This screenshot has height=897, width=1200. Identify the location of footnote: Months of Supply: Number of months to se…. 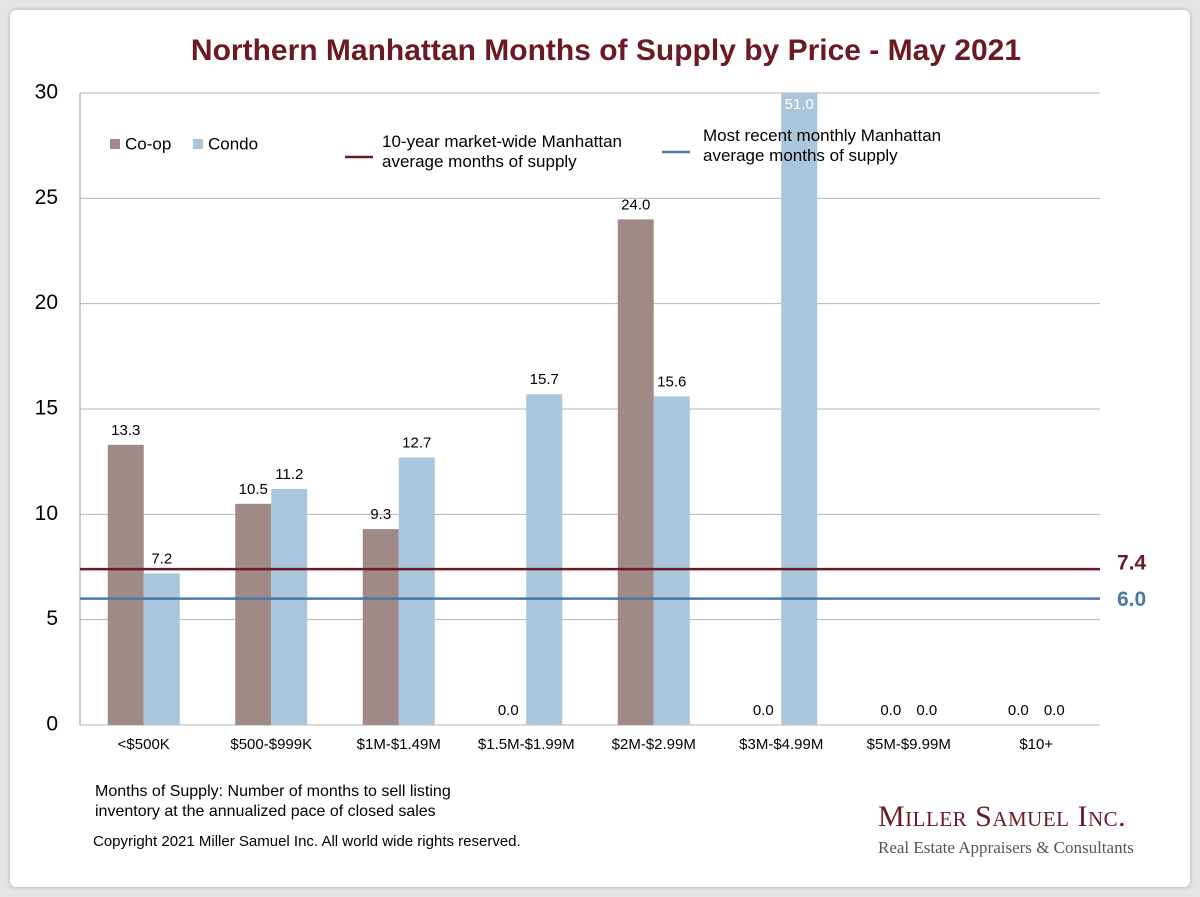
(273, 801).